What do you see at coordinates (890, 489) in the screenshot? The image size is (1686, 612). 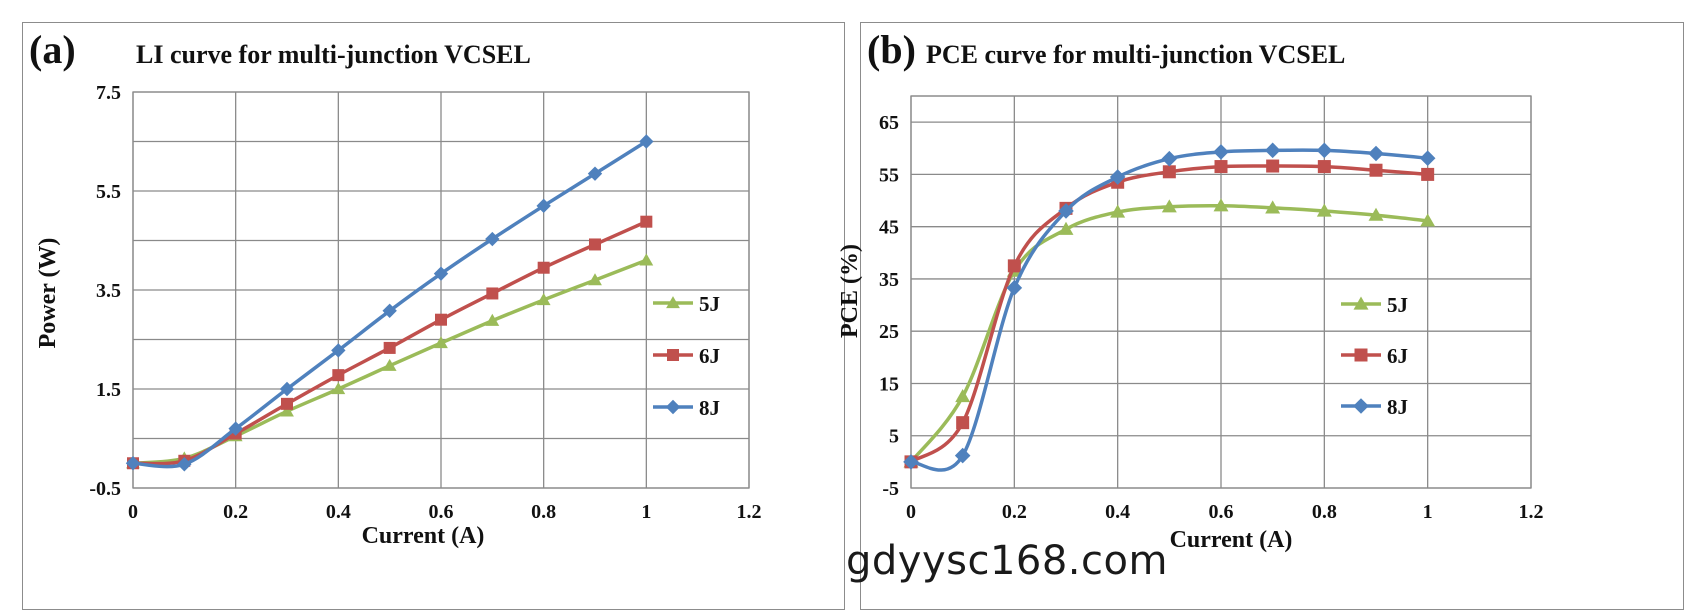 I see `y-tick-label: -5` at bounding box center [890, 489].